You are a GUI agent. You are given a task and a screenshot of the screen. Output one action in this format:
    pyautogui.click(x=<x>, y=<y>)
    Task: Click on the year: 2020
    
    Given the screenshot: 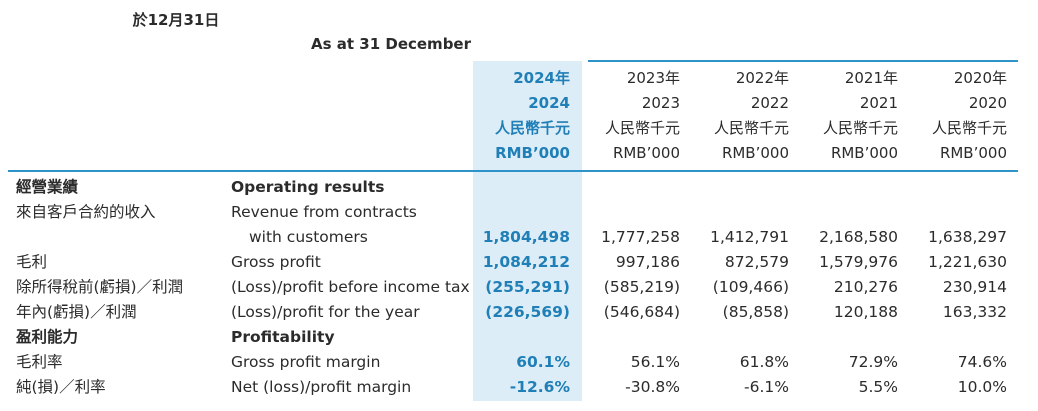 What is the action you would take?
    pyautogui.click(x=987, y=103)
    